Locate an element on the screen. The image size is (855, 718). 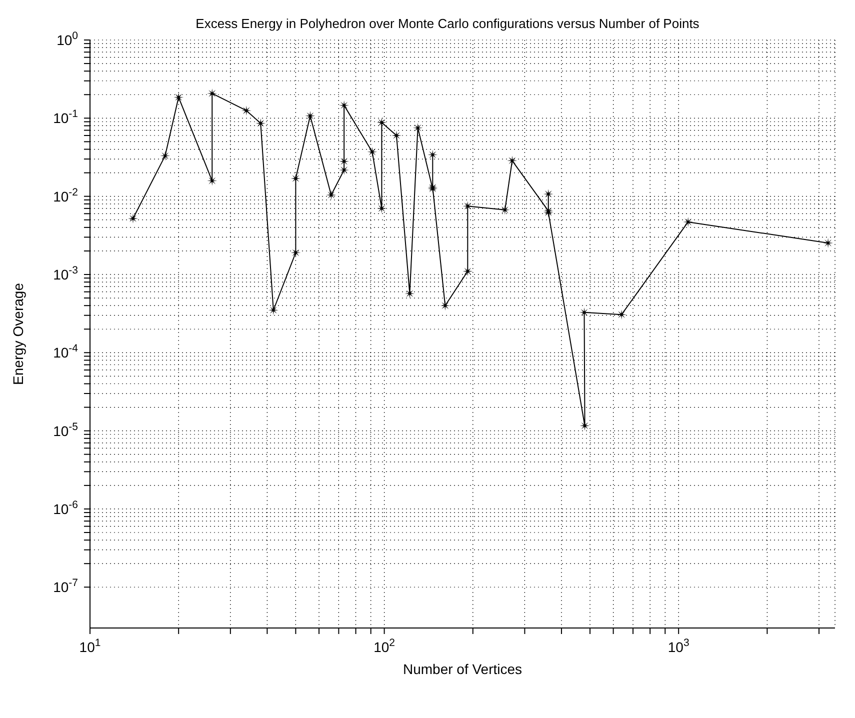
y-tick-label: 10$^{-2}$ is located at coordinates (65, 195).